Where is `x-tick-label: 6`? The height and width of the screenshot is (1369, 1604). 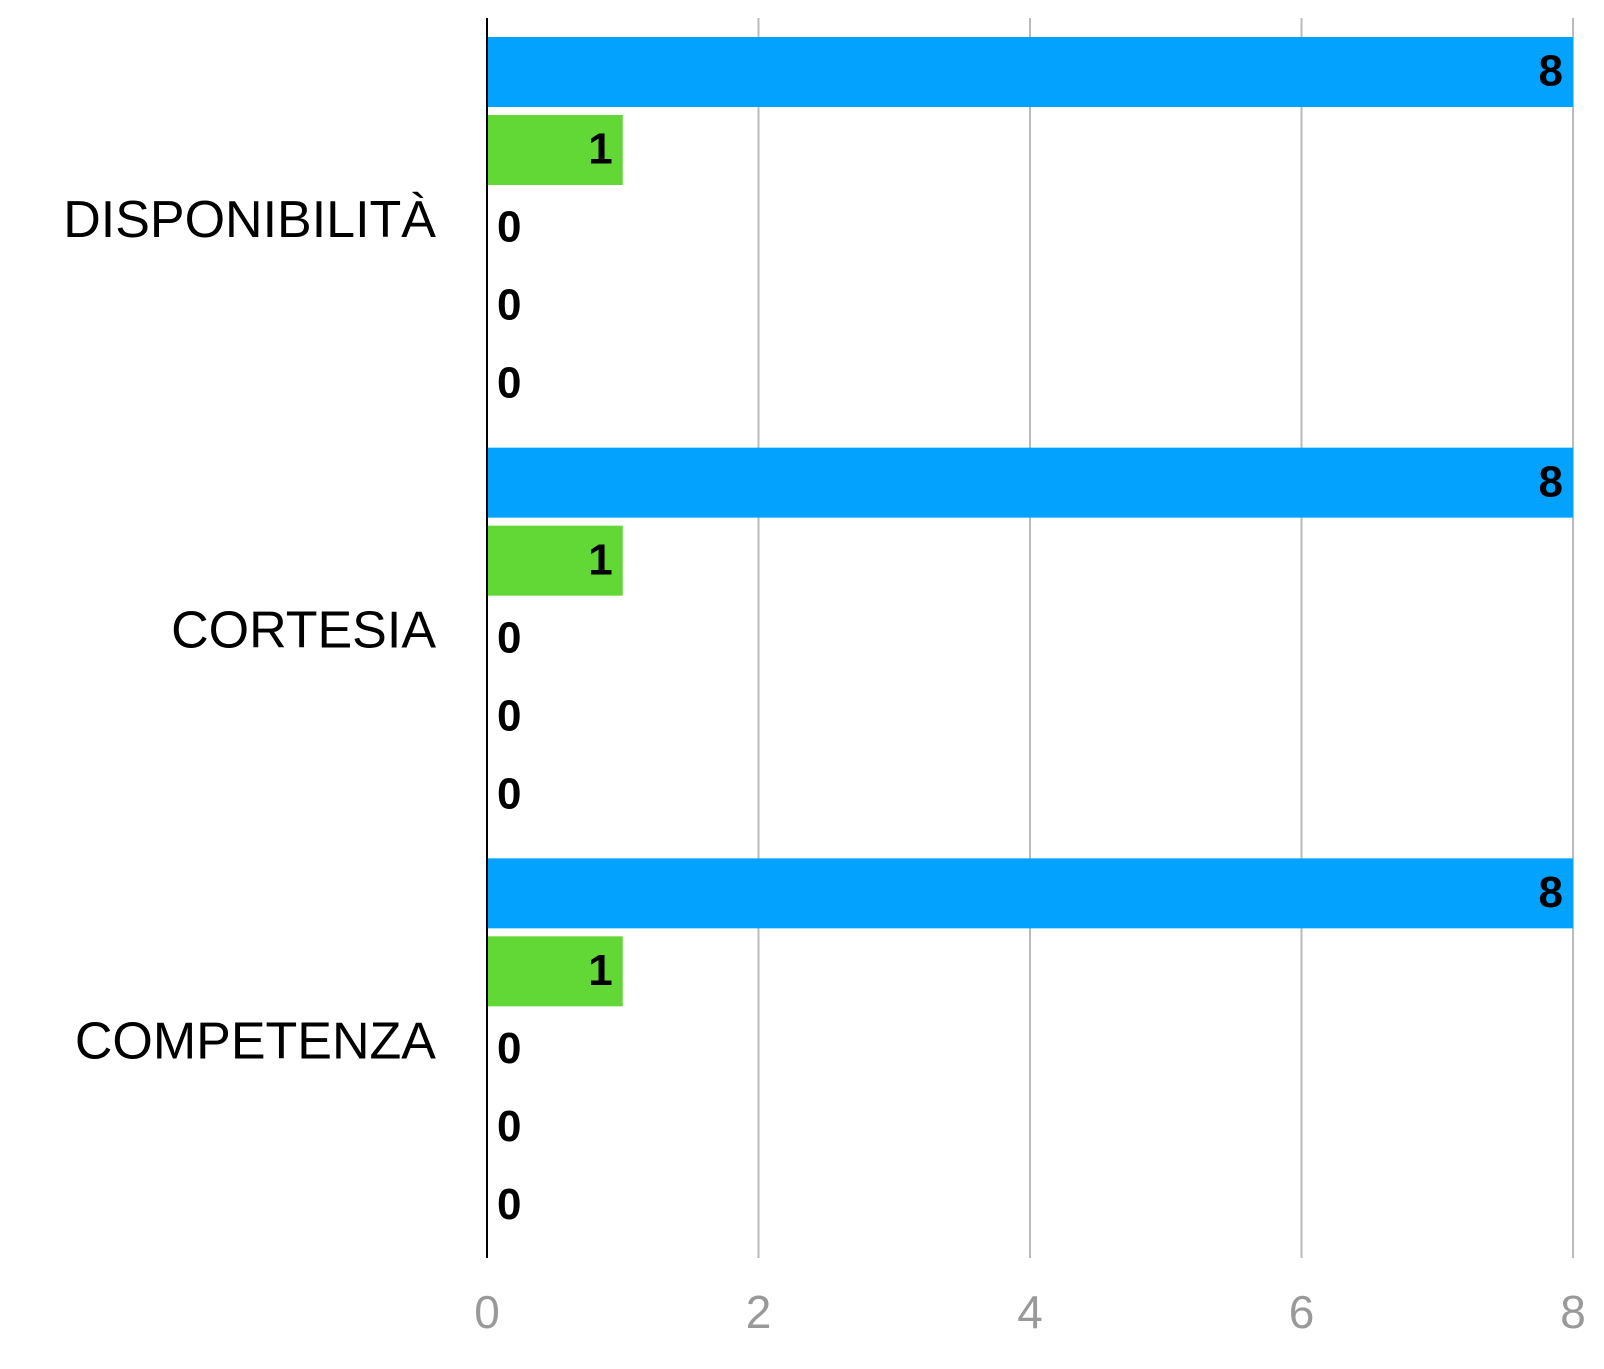 x-tick-label: 6 is located at coordinates (1302, 1312).